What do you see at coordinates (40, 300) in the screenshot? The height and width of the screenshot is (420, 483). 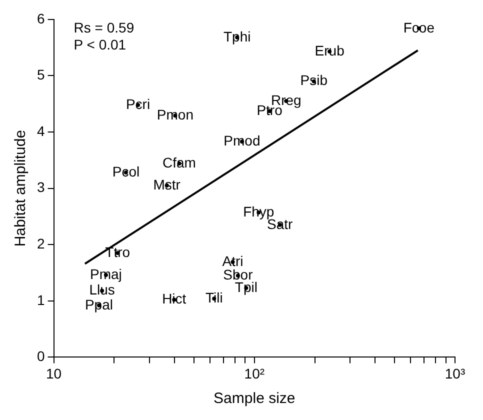 I see `y-tick-label: 1` at bounding box center [40, 300].